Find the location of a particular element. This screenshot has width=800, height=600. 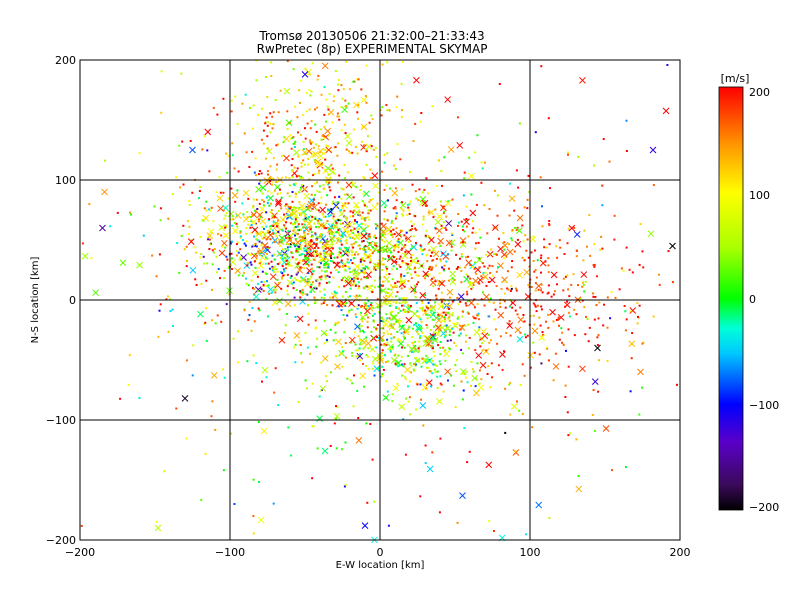

y-tick-label: −100 is located at coordinates (61, 420).